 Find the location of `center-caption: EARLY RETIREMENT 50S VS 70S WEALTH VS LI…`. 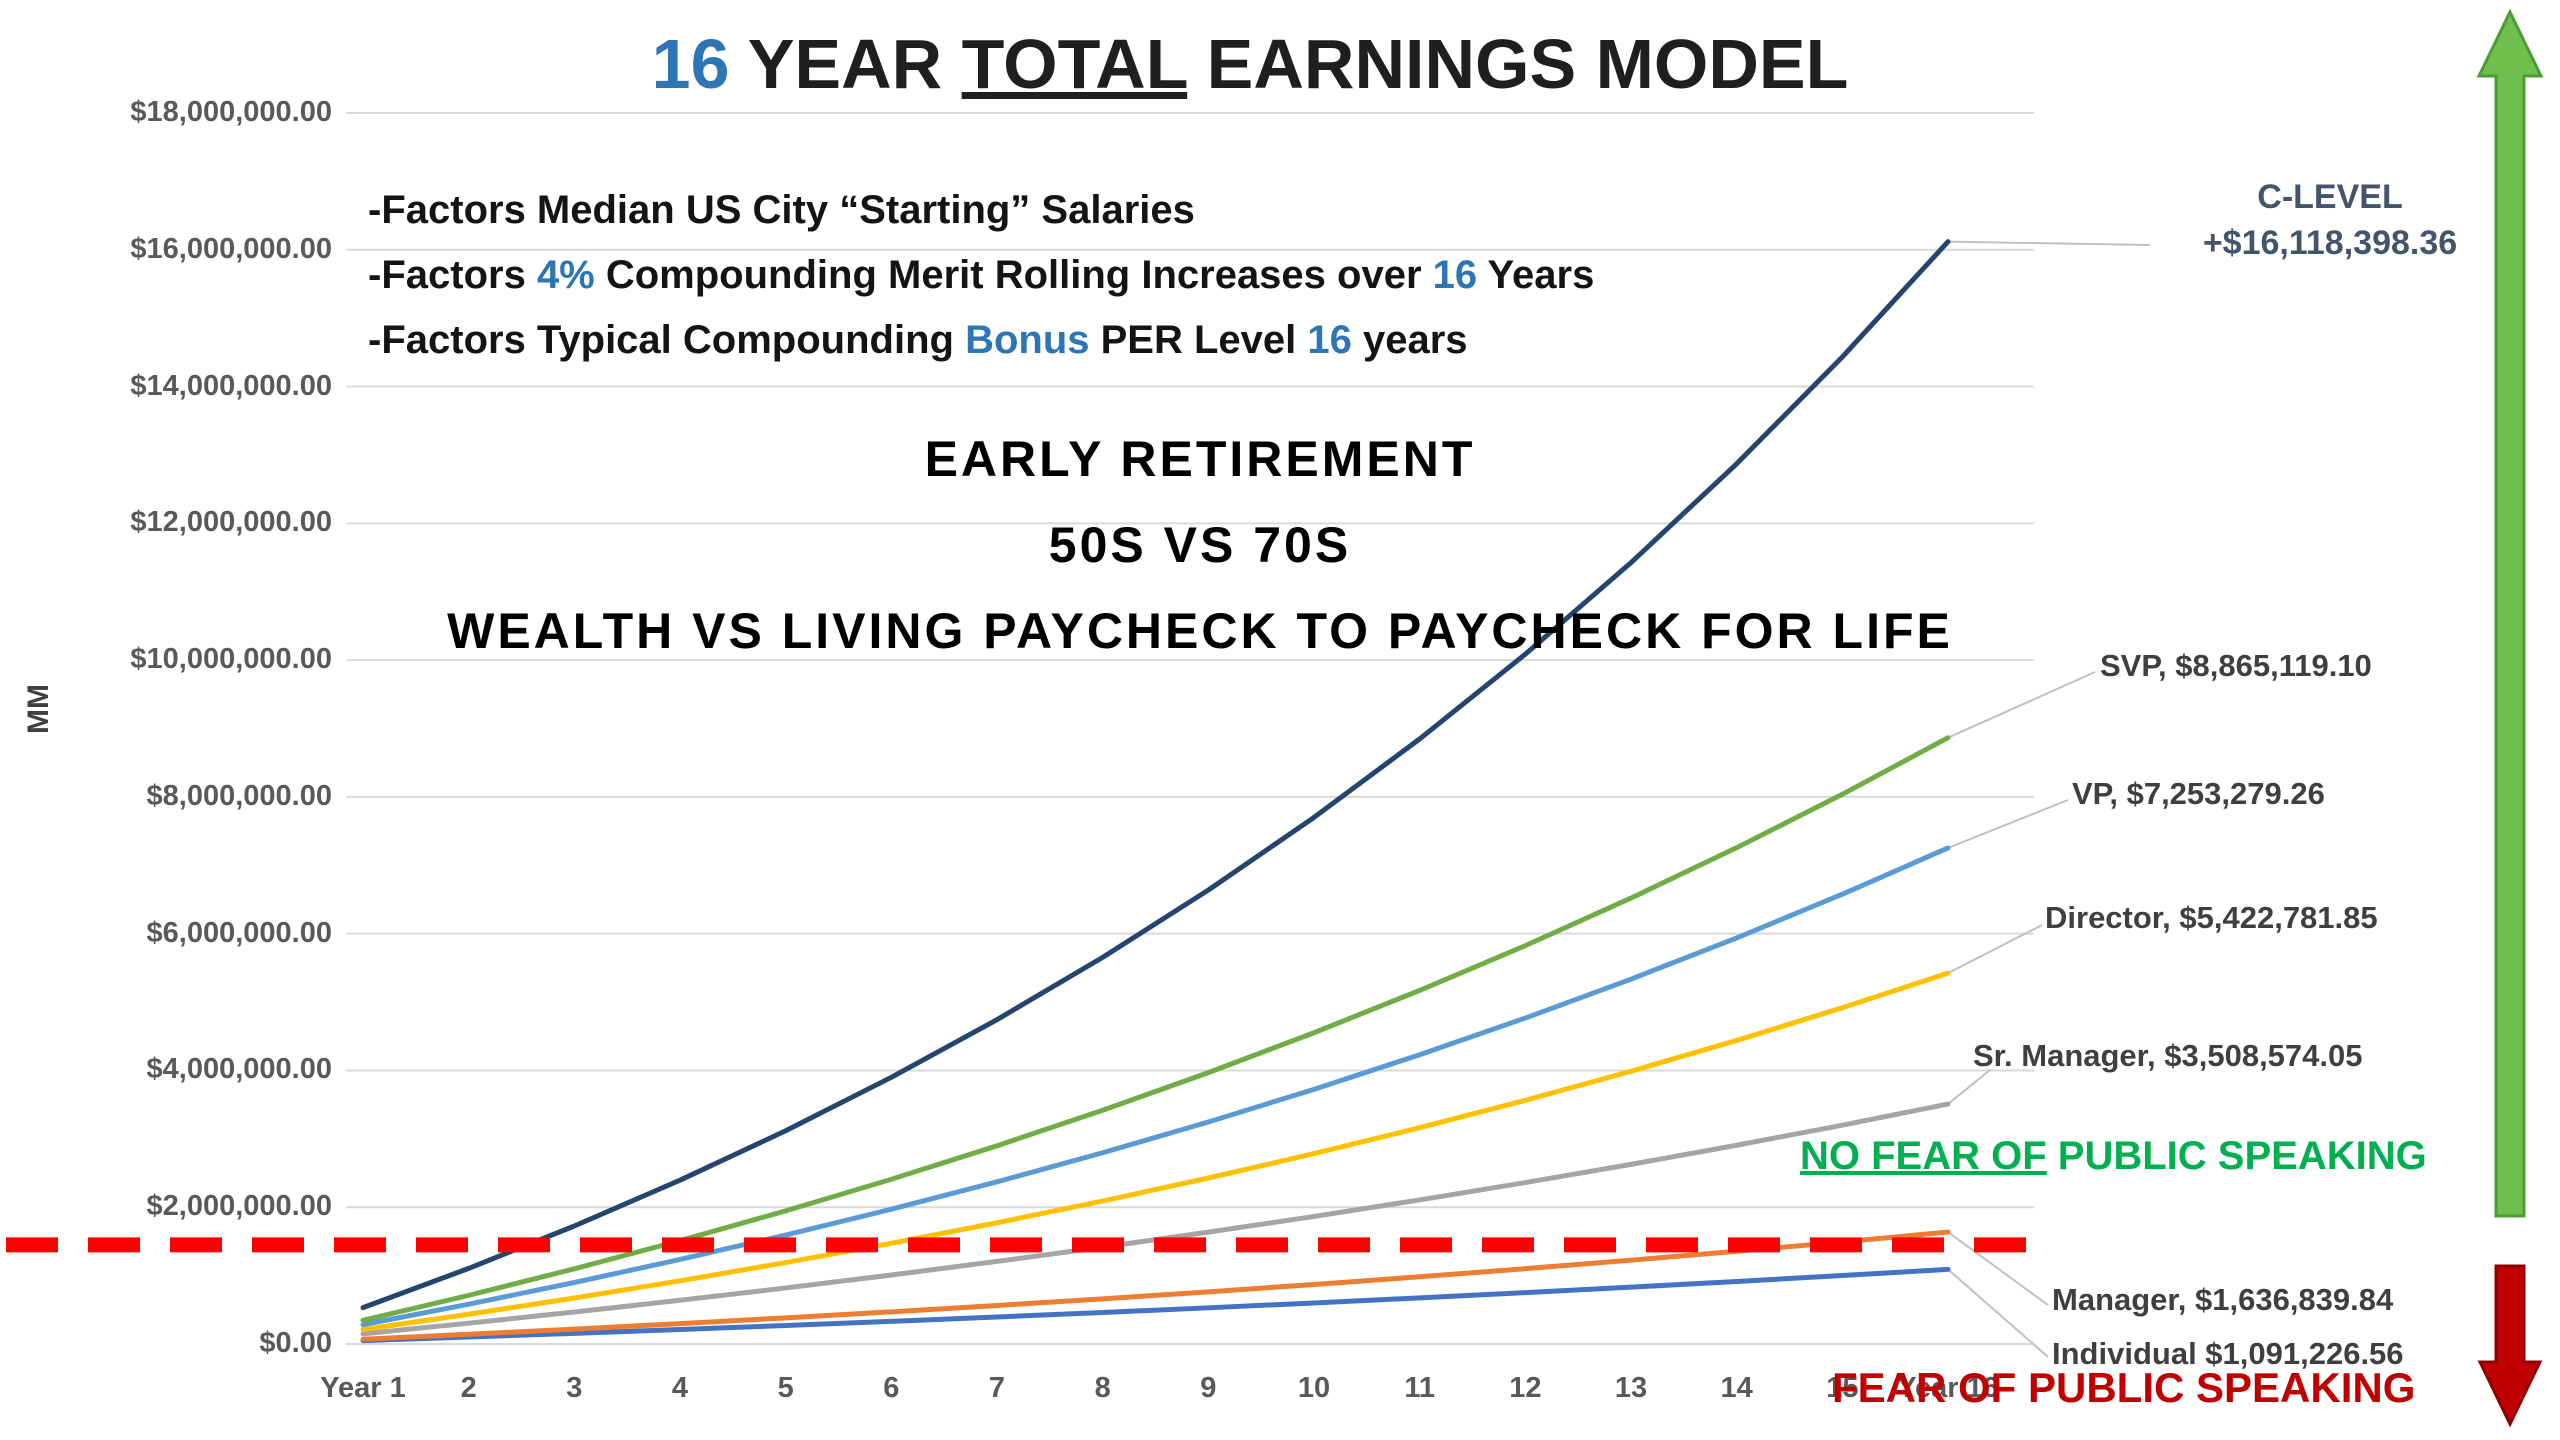

center-caption: EARLY RETIREMENT 50S VS 70S WEALTH VS LI… is located at coordinates (1200, 545).